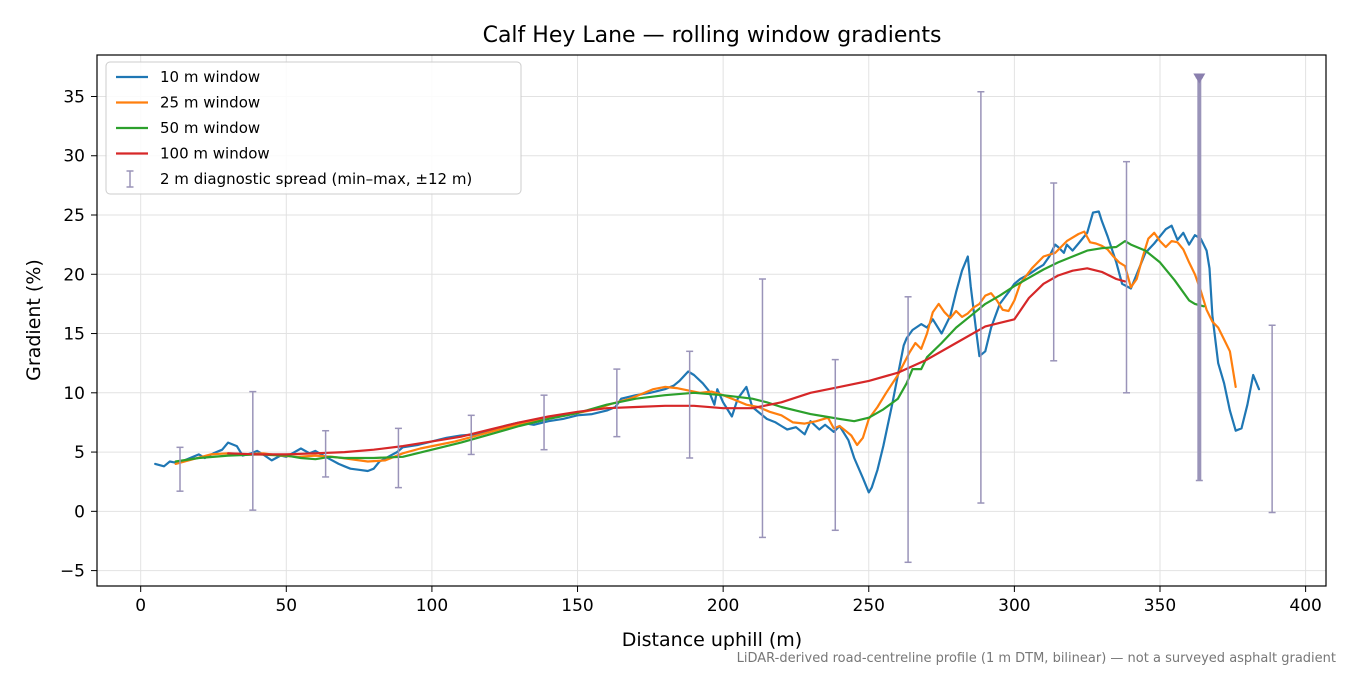 This screenshot has height=675, width=1350. I want to click on legend-entry: 10 m window, so click(188, 77).